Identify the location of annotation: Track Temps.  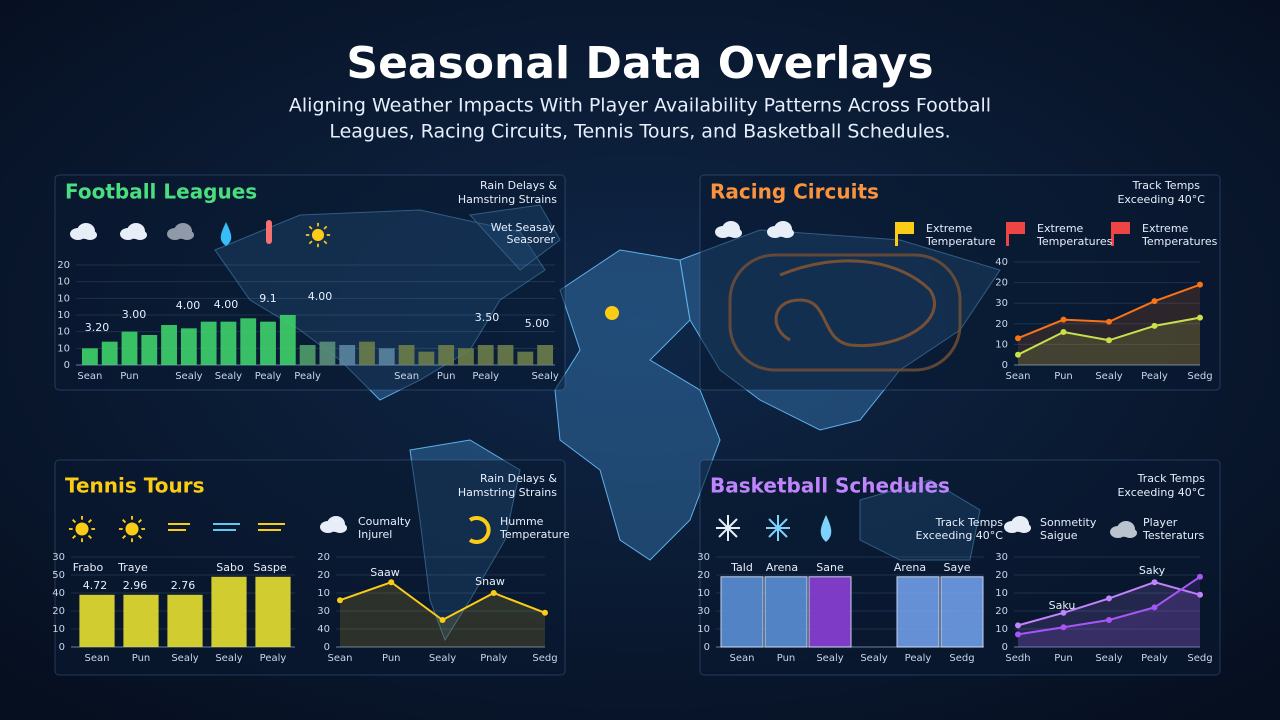
(969, 522).